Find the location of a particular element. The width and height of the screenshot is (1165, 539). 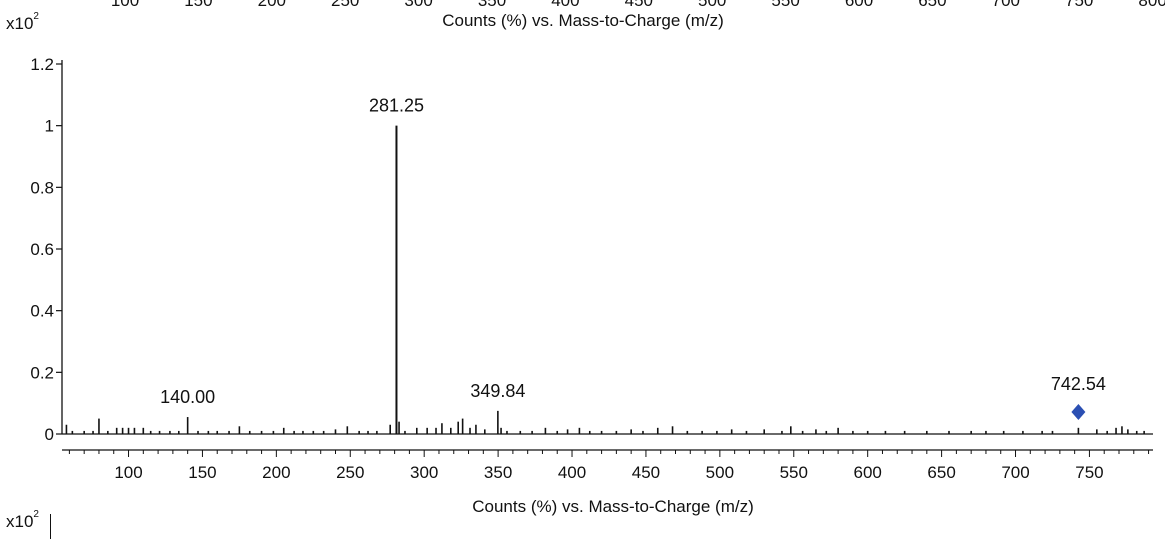

top-panel-x-tick-label: 200 is located at coordinates (272, 5).